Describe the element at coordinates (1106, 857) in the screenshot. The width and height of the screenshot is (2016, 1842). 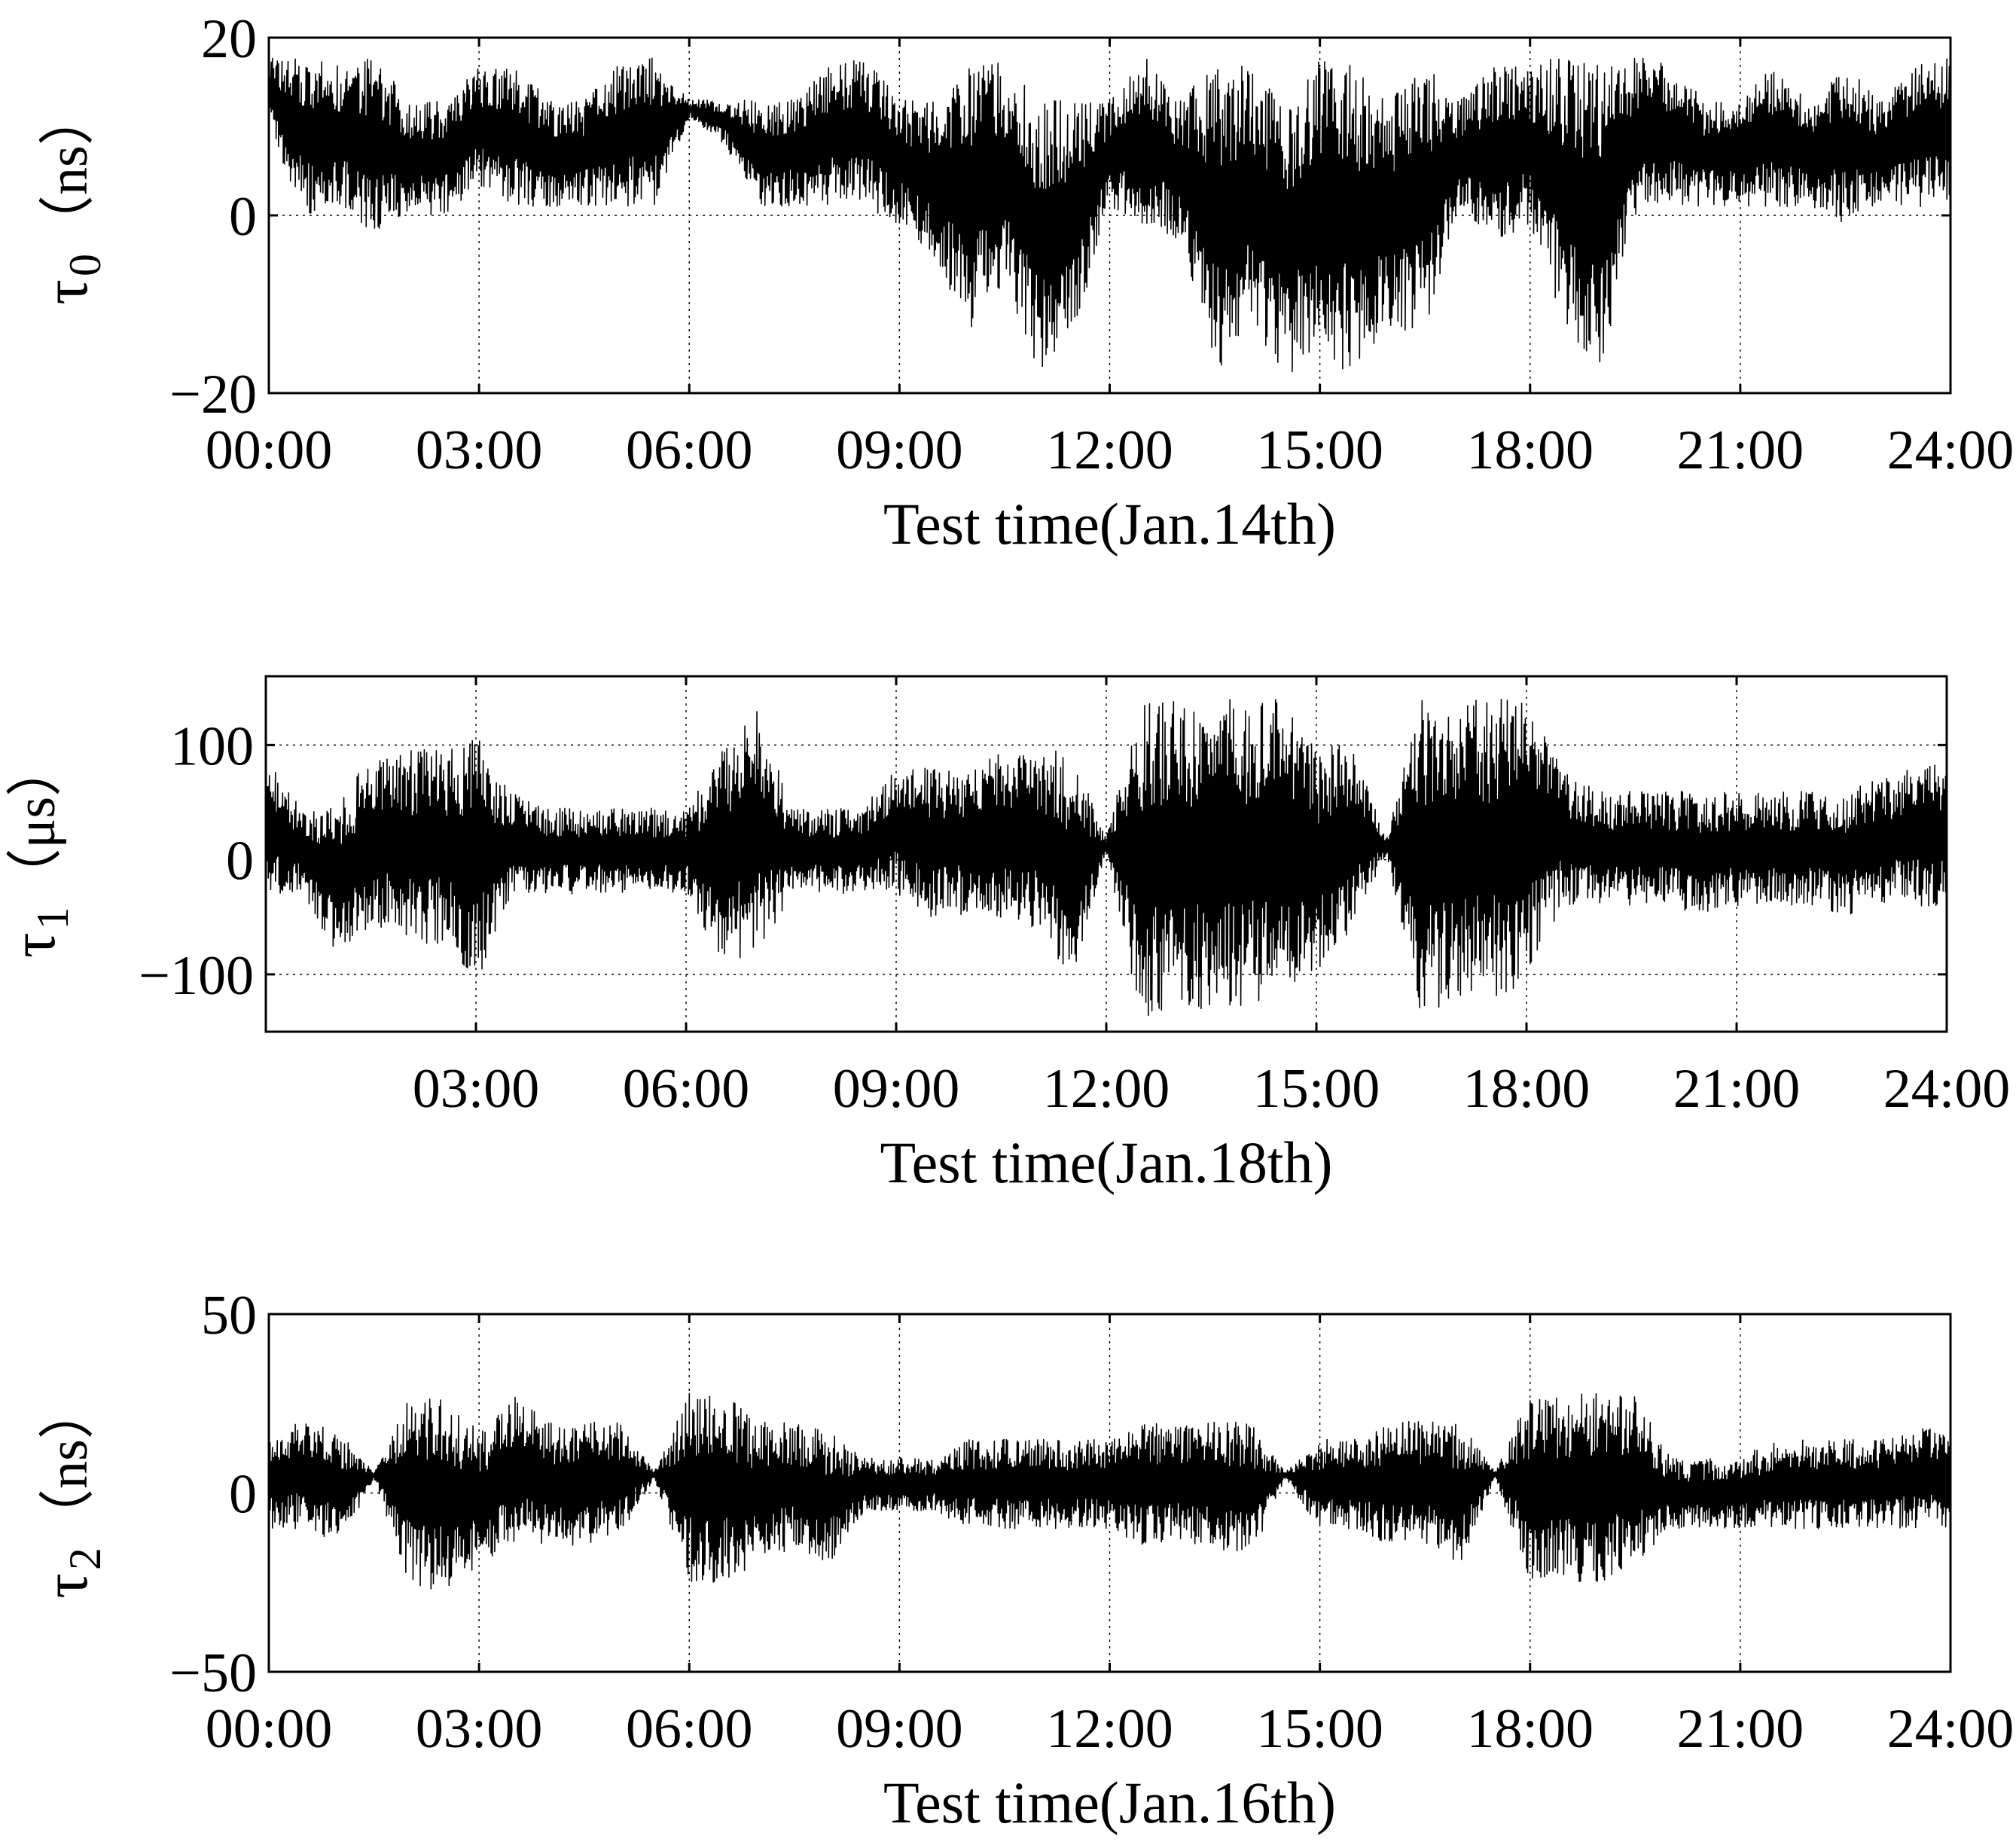
I see `series-trace-tau1` at that location.